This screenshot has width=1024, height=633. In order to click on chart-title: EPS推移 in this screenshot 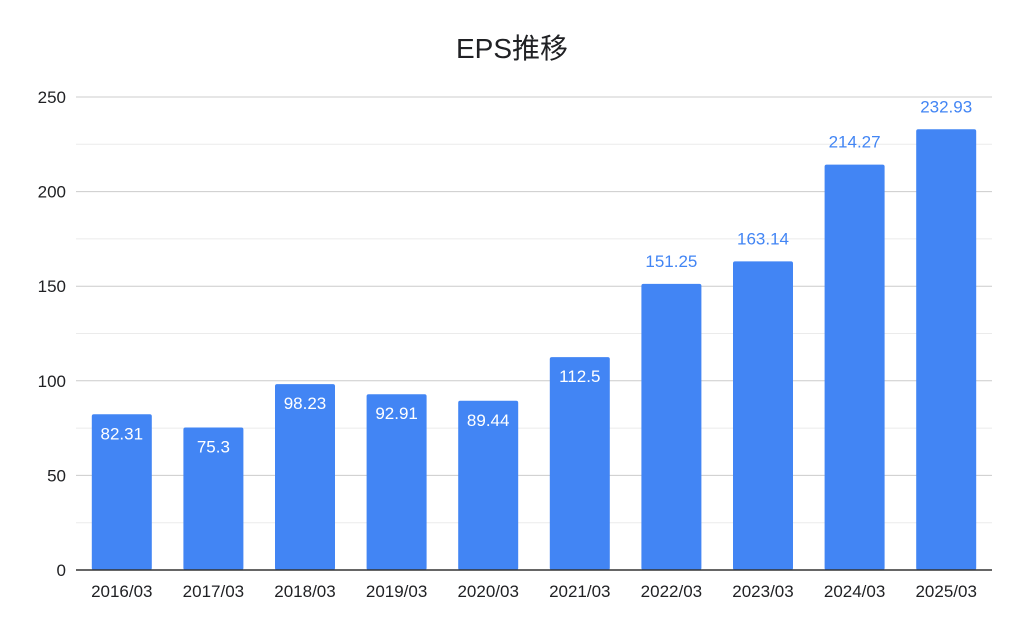, I will do `click(512, 48)`.